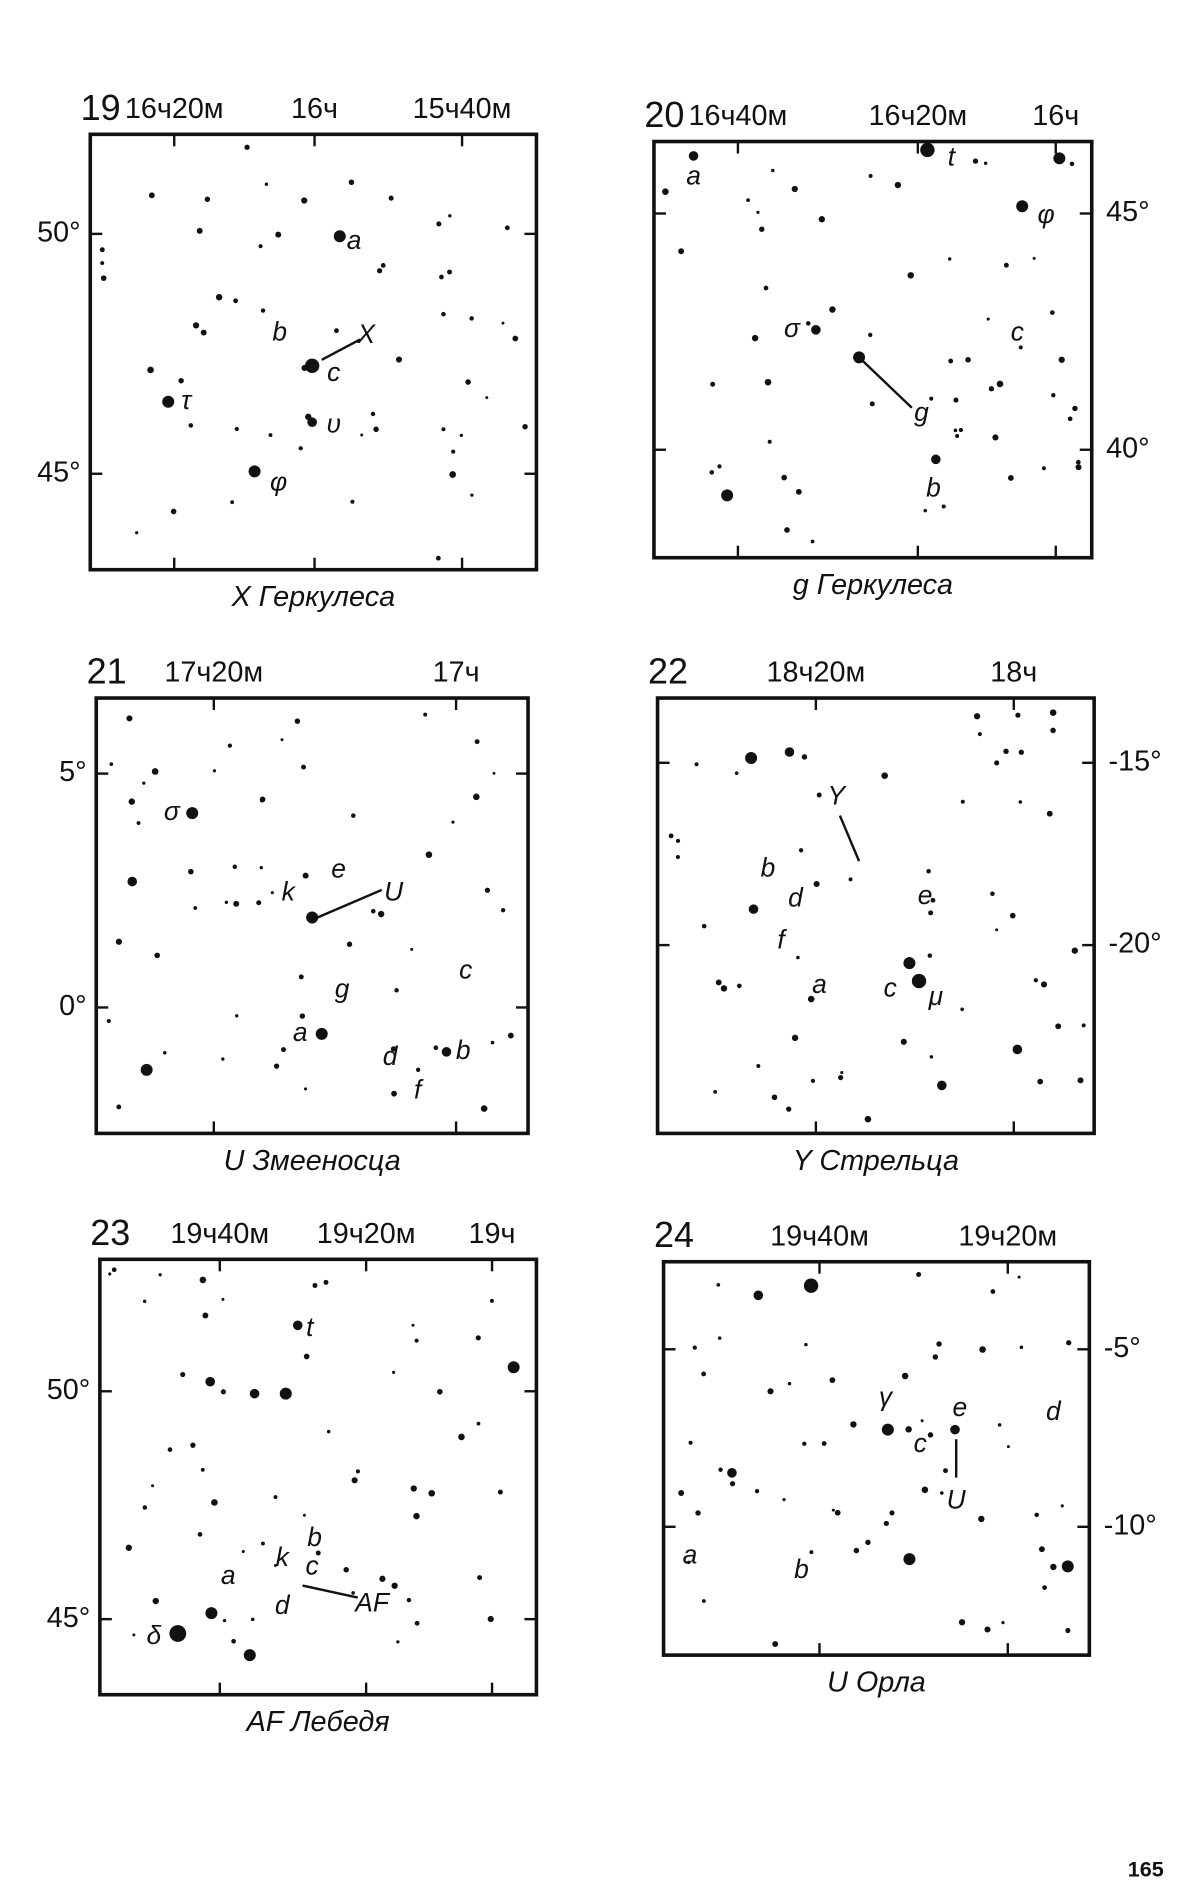  What do you see at coordinates (738, 116) in the screenshot?
I see `ra-label: 16ч40м` at bounding box center [738, 116].